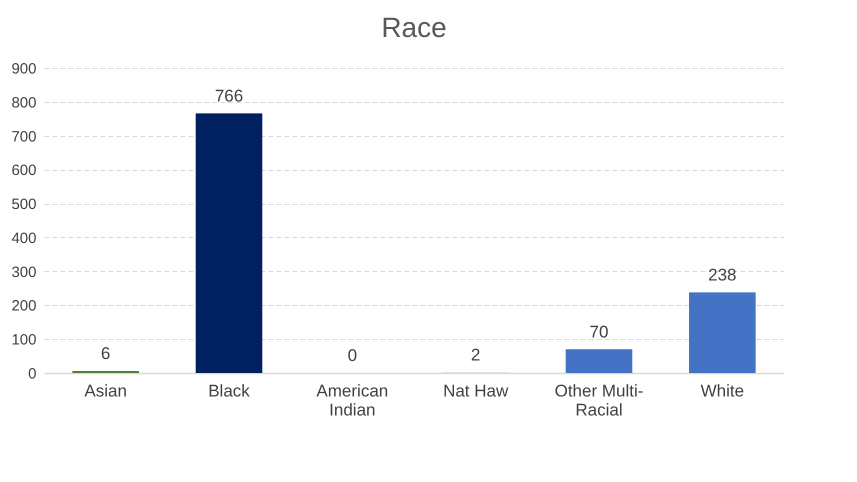  What do you see at coordinates (105, 353) in the screenshot?
I see `data-label: 6` at bounding box center [105, 353].